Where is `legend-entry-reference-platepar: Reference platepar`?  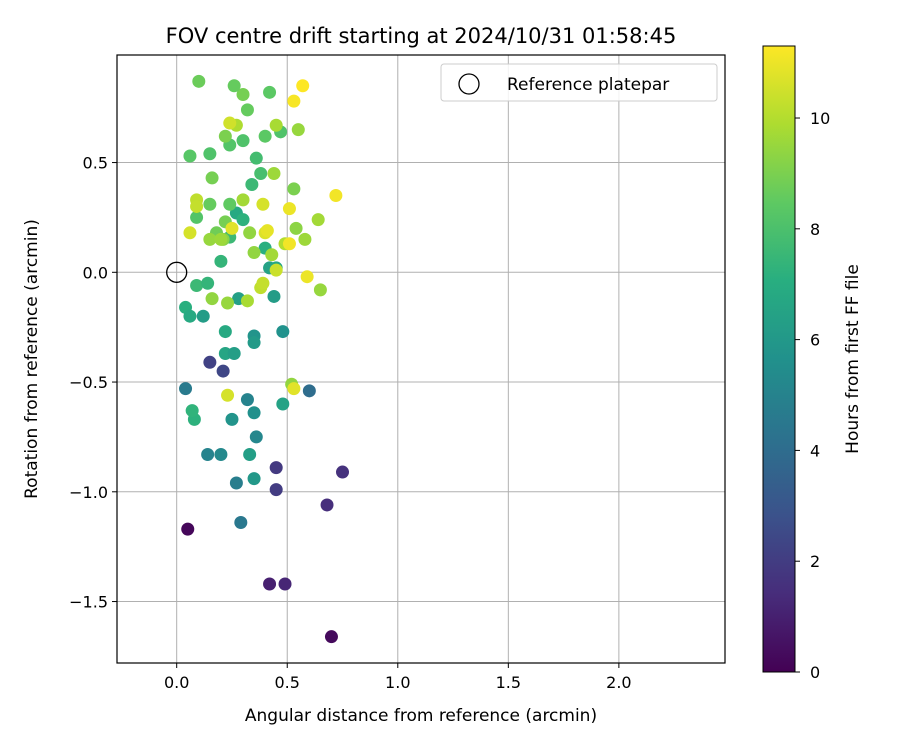
legend-entry-reference-platepar: Reference platepar is located at coordinates (588, 85).